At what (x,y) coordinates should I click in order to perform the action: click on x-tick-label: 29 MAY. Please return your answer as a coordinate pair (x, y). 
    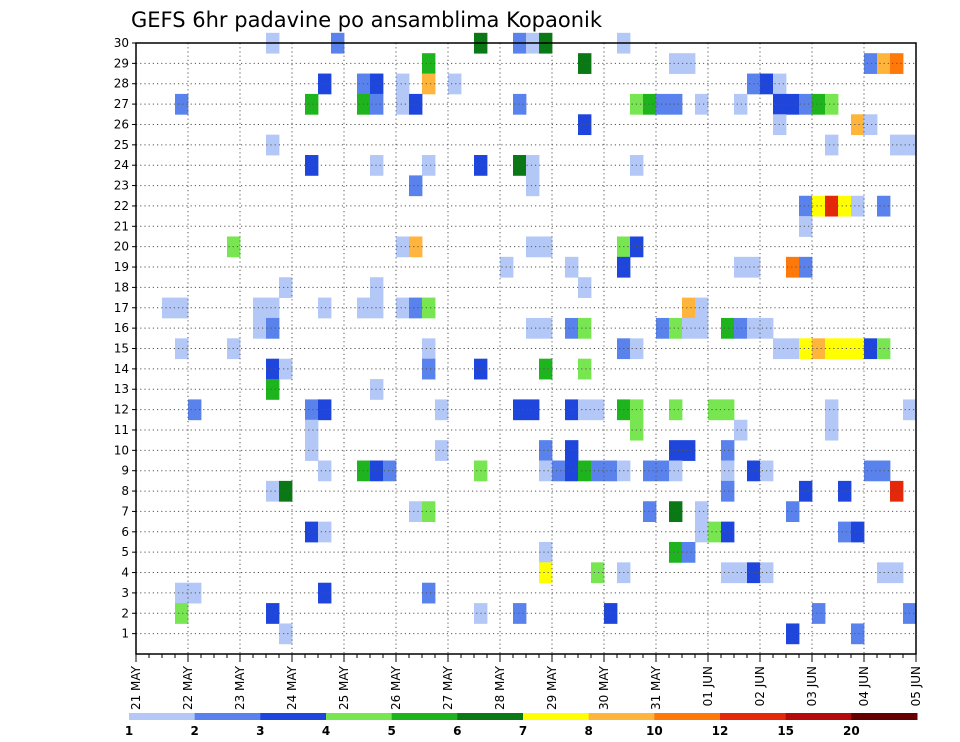
    Looking at the image, I should click on (552, 687).